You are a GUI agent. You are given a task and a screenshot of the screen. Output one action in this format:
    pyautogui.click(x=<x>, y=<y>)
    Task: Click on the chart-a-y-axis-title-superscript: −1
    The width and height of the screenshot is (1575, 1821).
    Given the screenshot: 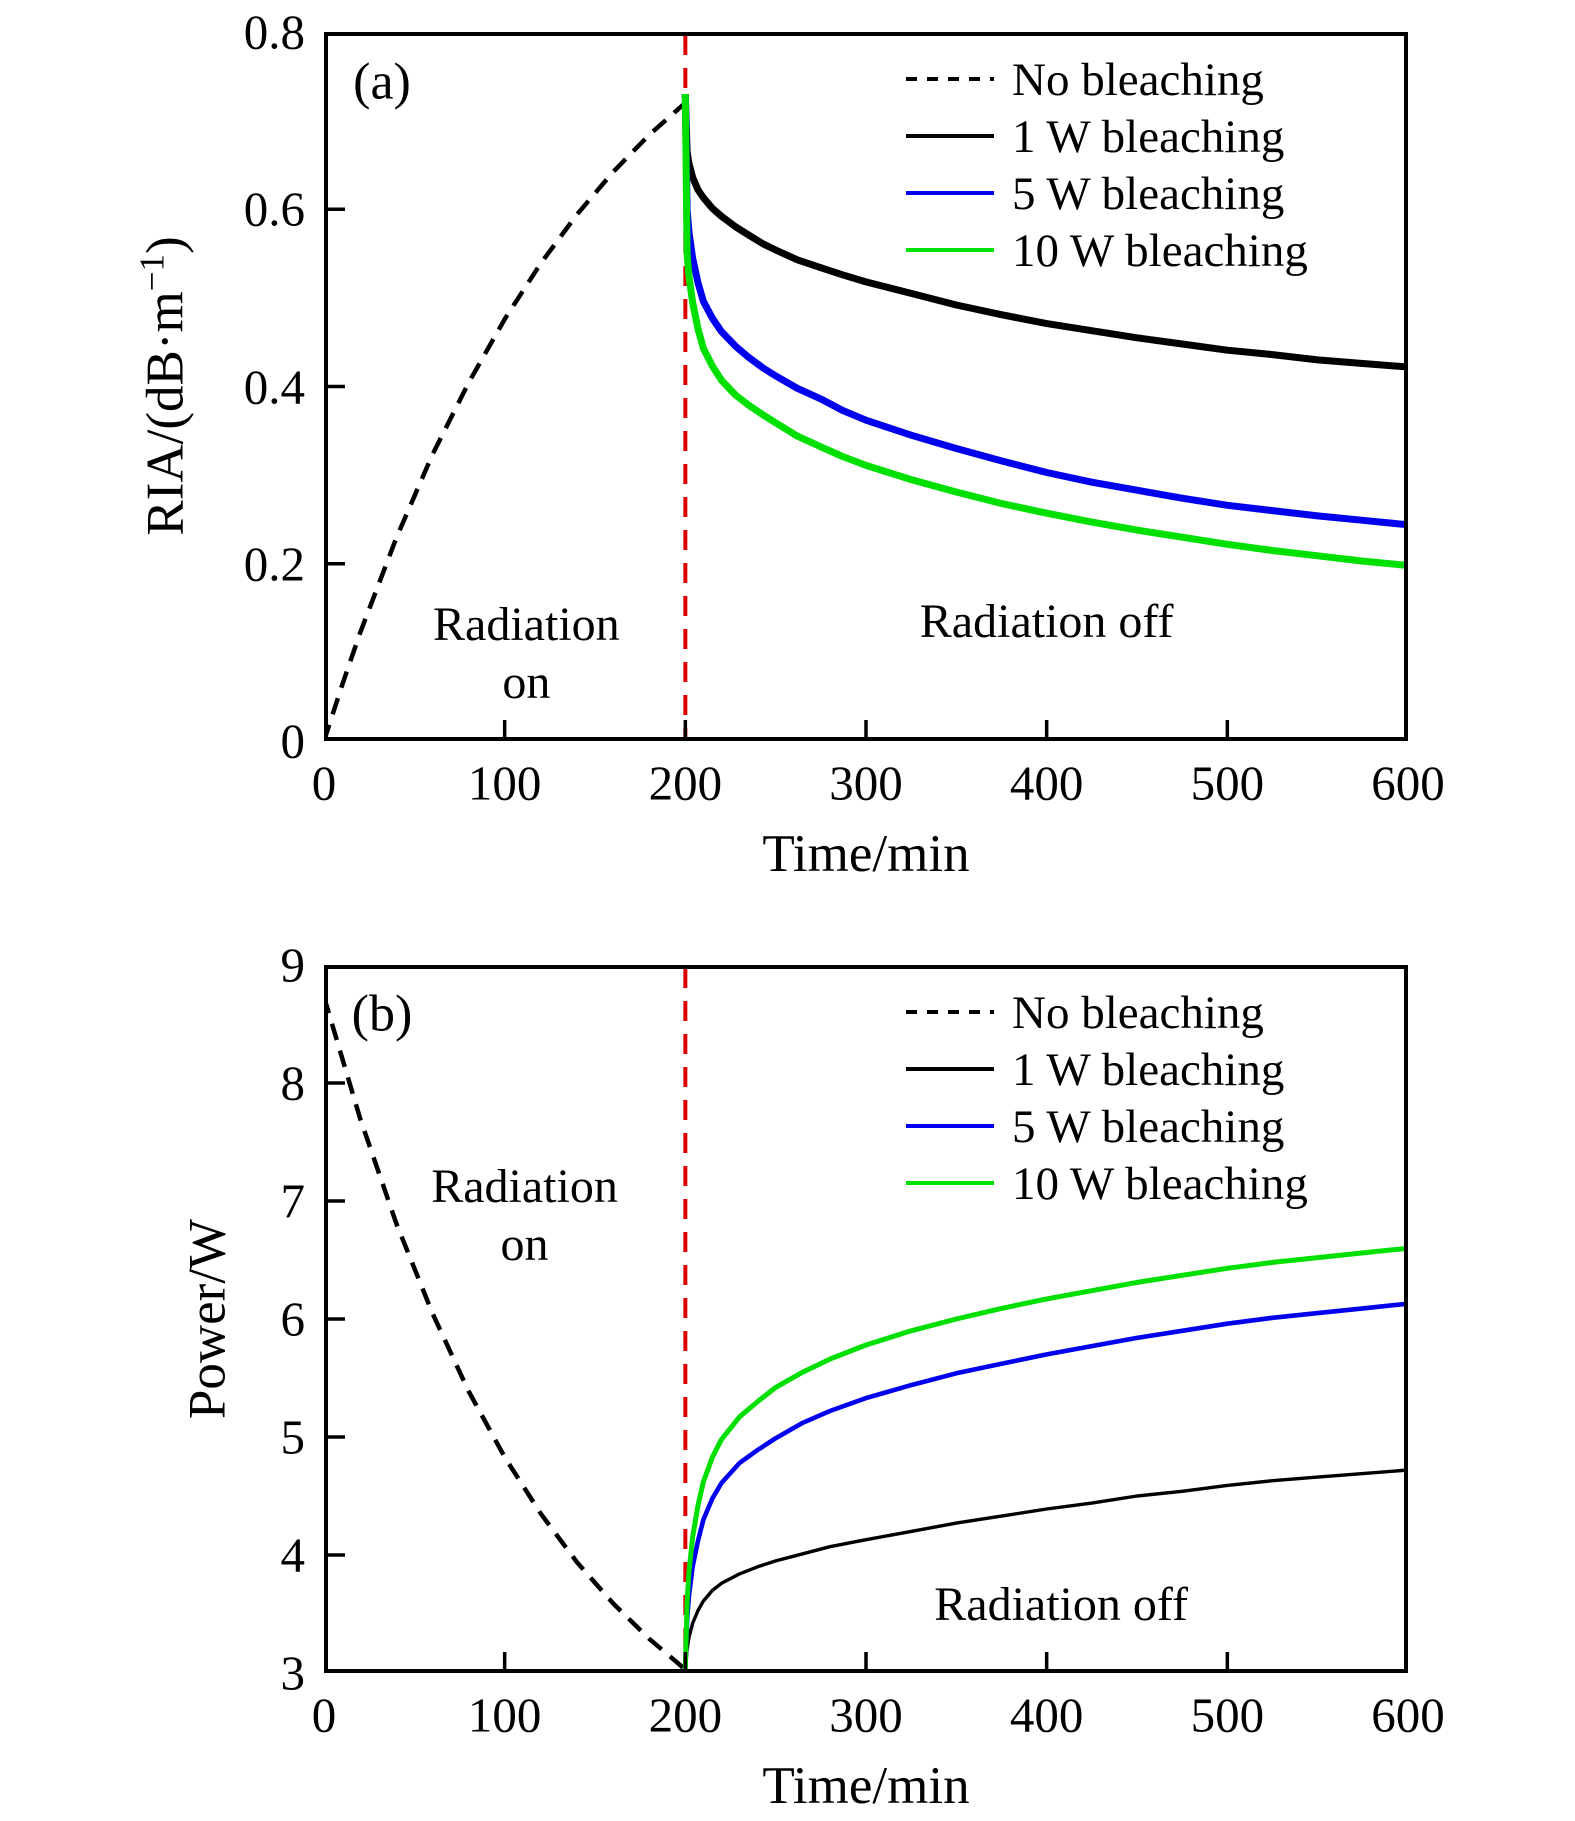 What is the action you would take?
    pyautogui.click(x=152, y=273)
    